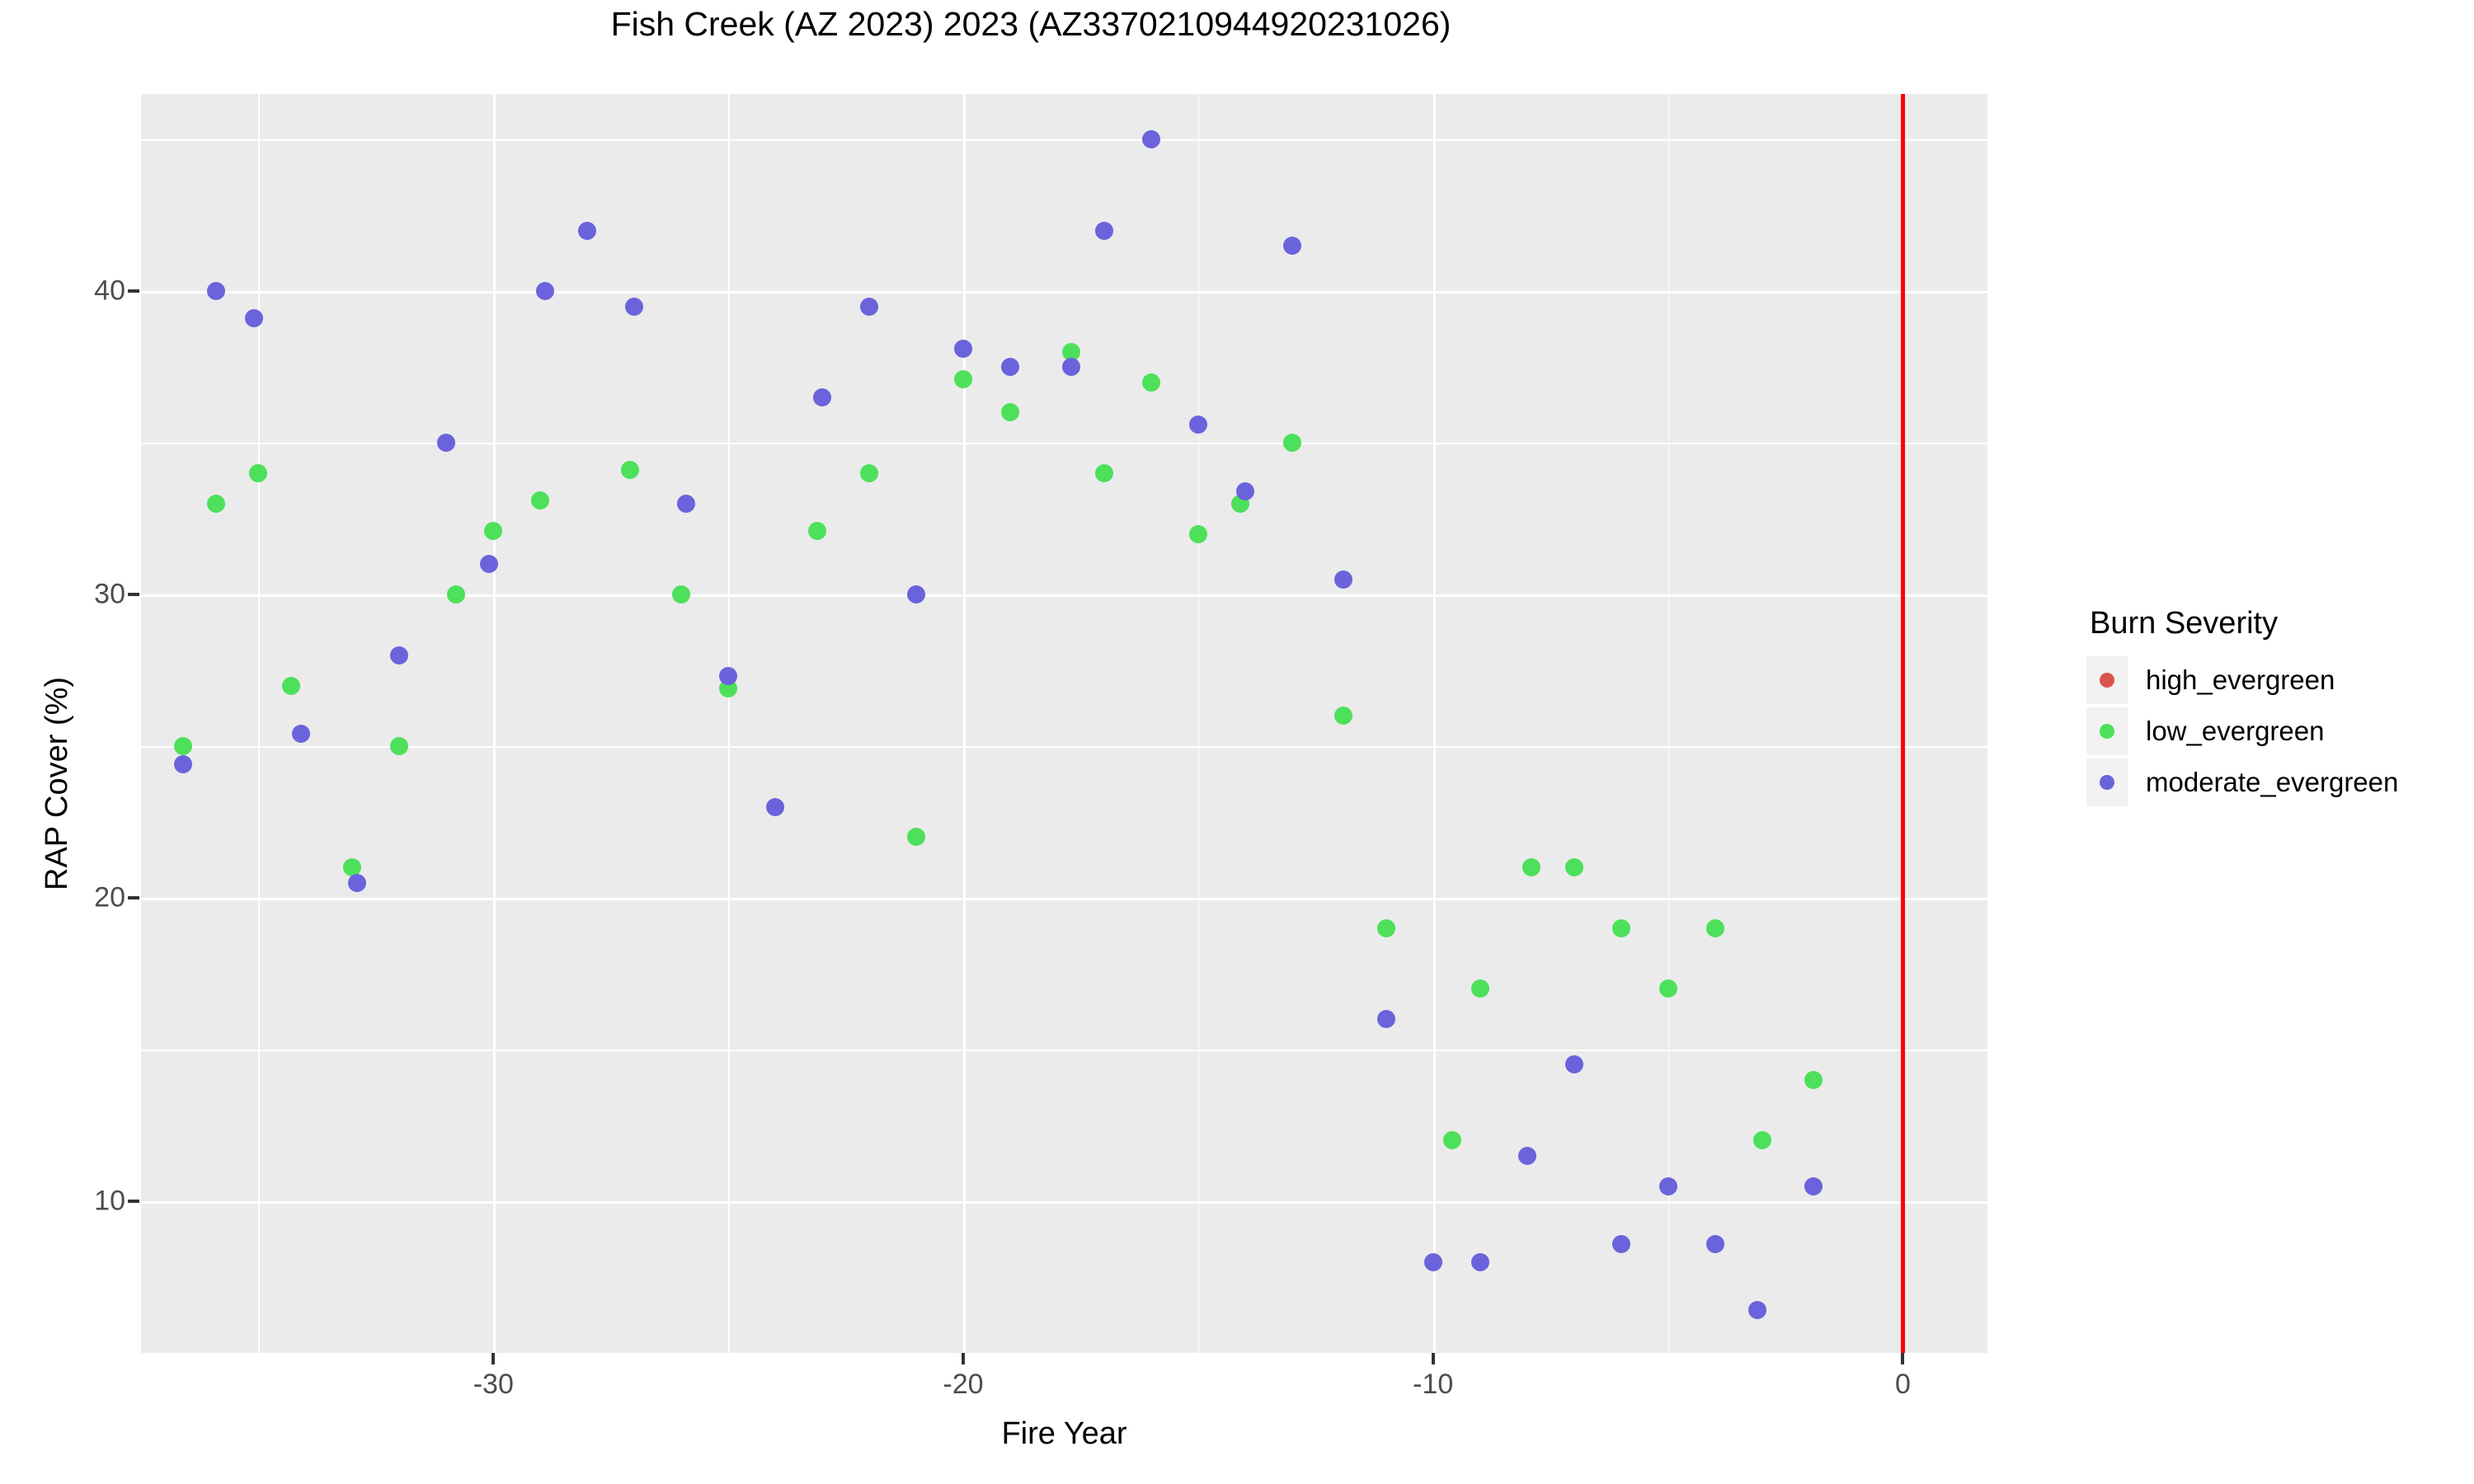 Image resolution: width=2474 pixels, height=1484 pixels. I want to click on y-tick-label: 10, so click(109, 1201).